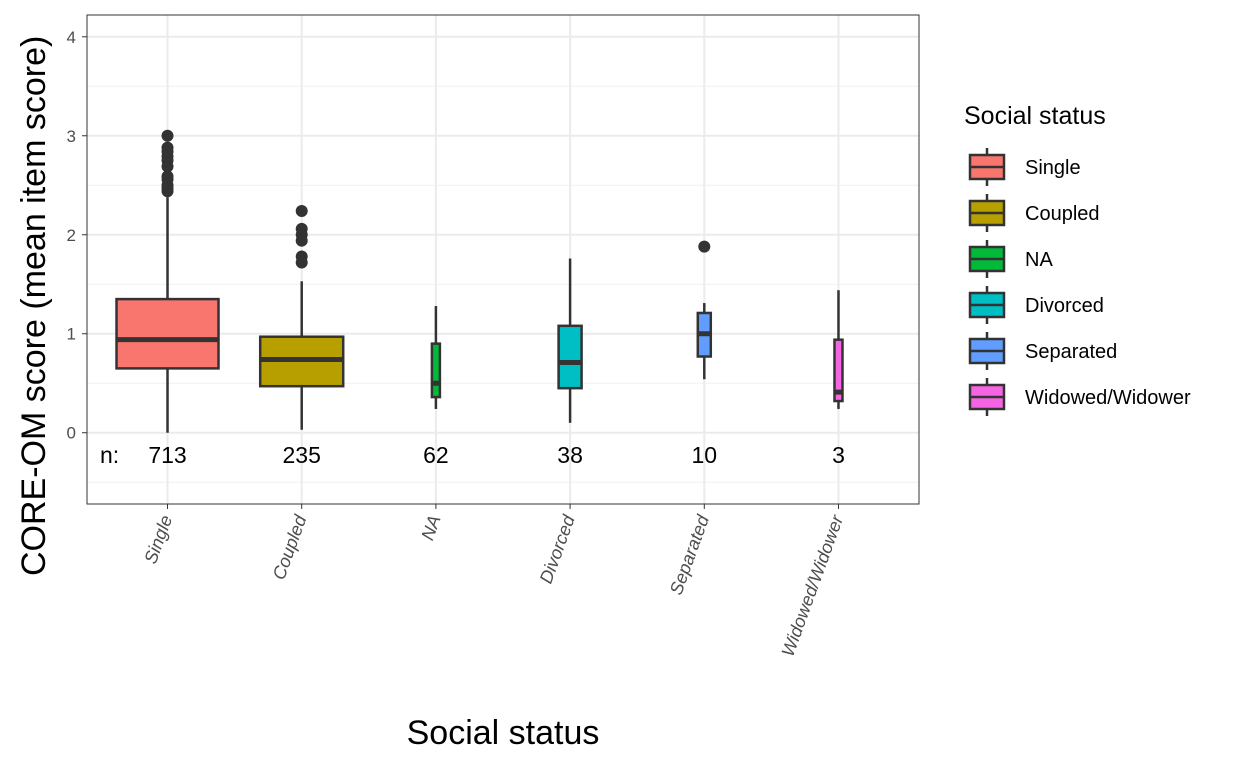  Describe the element at coordinates (472, 455) in the screenshot. I see `n-labels: n: 713 235 62 38 10 3` at that location.